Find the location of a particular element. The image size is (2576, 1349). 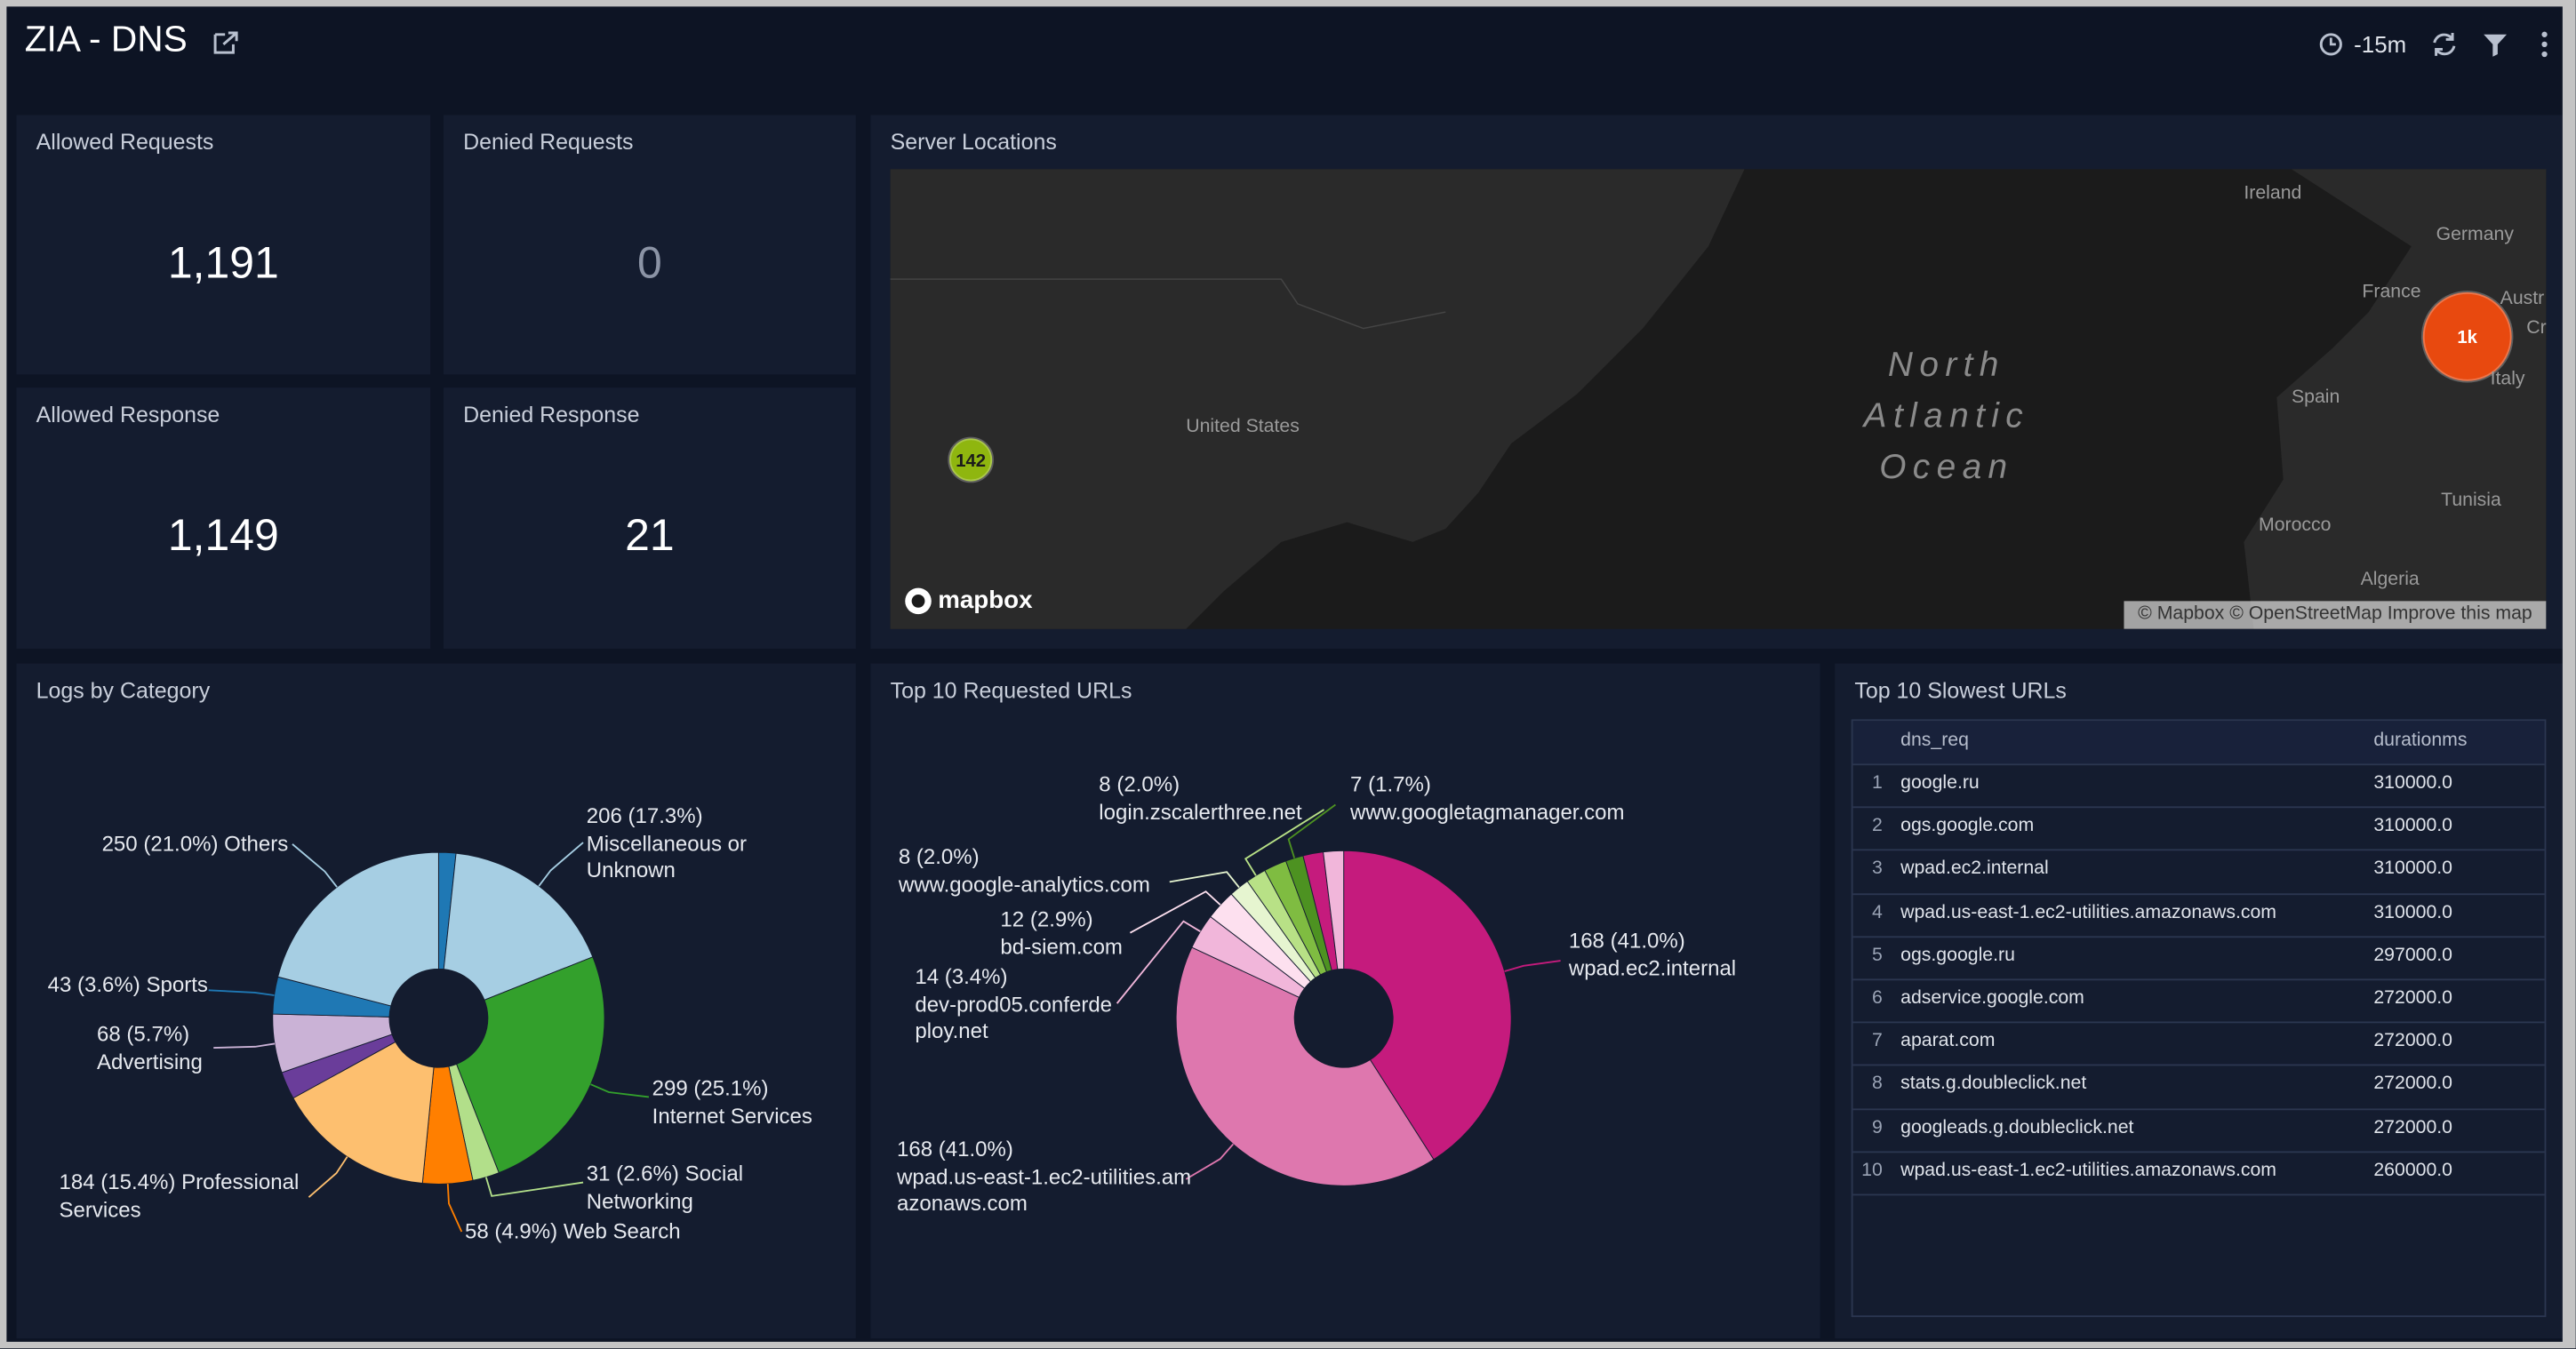

slice-label: 14 (3.4%) dev-prod05.conferdeploy.net is located at coordinates (1016, 1004).